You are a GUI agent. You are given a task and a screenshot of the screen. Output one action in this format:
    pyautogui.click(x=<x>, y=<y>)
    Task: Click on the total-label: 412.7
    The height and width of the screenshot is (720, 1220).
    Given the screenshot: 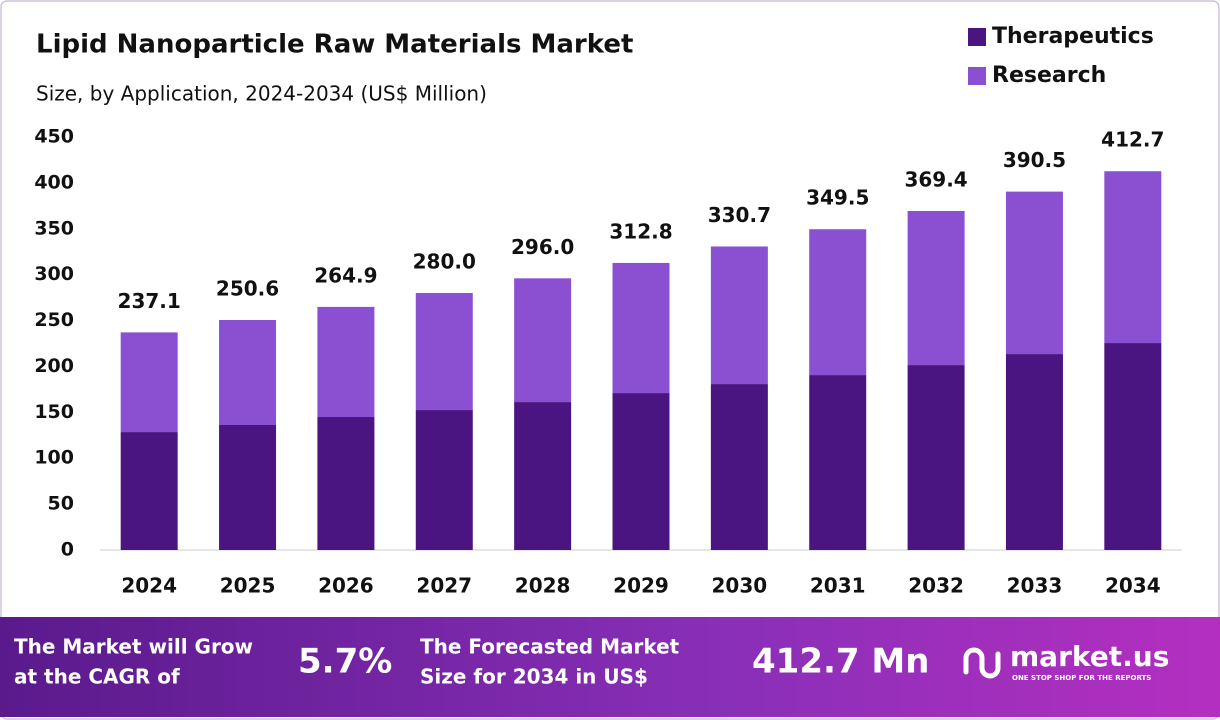 What is the action you would take?
    pyautogui.click(x=1132, y=140)
    